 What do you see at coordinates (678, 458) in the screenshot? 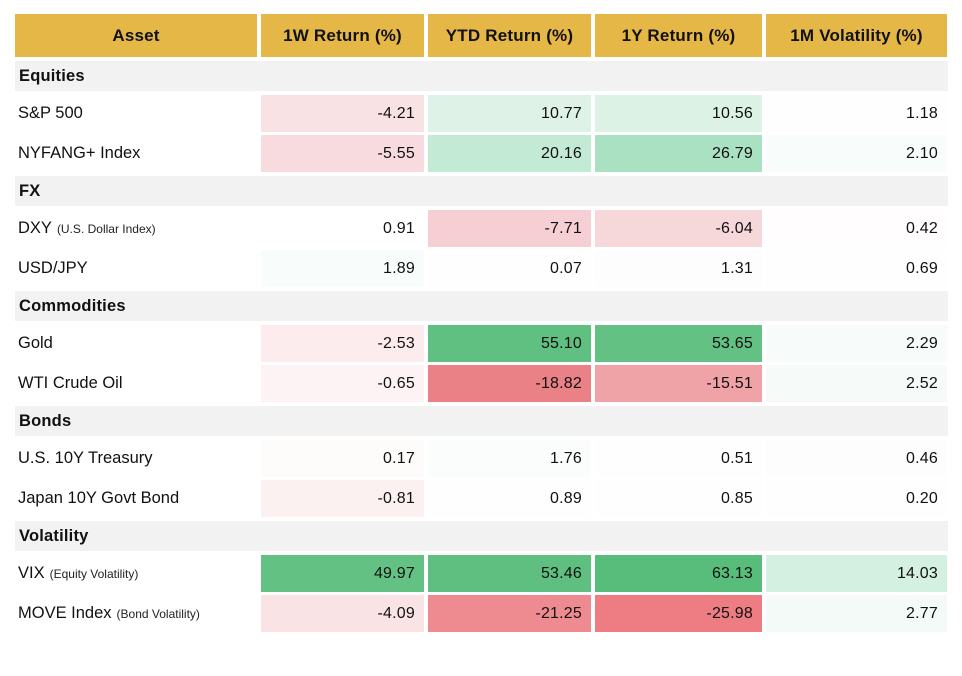
I see `value-cell: 0.51` at bounding box center [678, 458].